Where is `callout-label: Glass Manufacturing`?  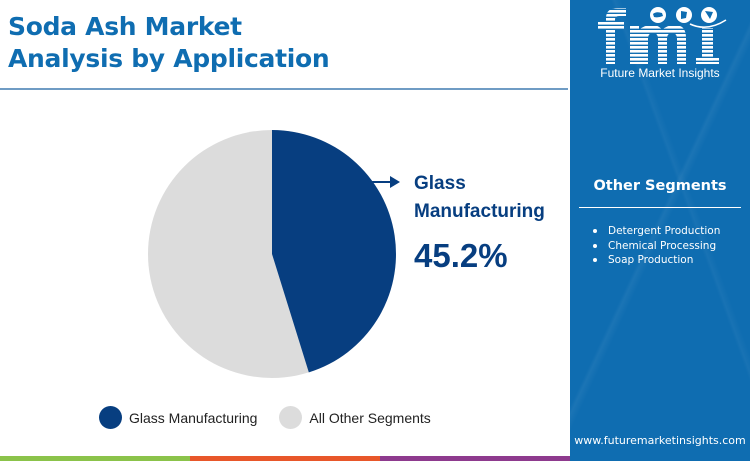
callout-label: Glass Manufacturing is located at coordinates (479, 198).